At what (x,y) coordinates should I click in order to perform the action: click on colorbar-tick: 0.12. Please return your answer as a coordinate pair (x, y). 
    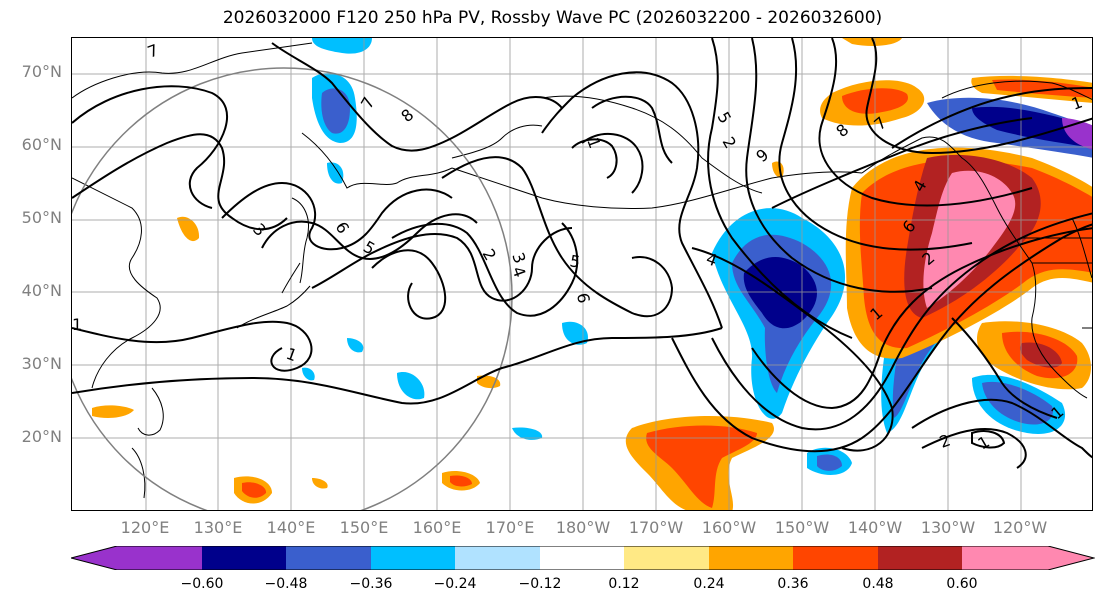
    Looking at the image, I should click on (624, 584).